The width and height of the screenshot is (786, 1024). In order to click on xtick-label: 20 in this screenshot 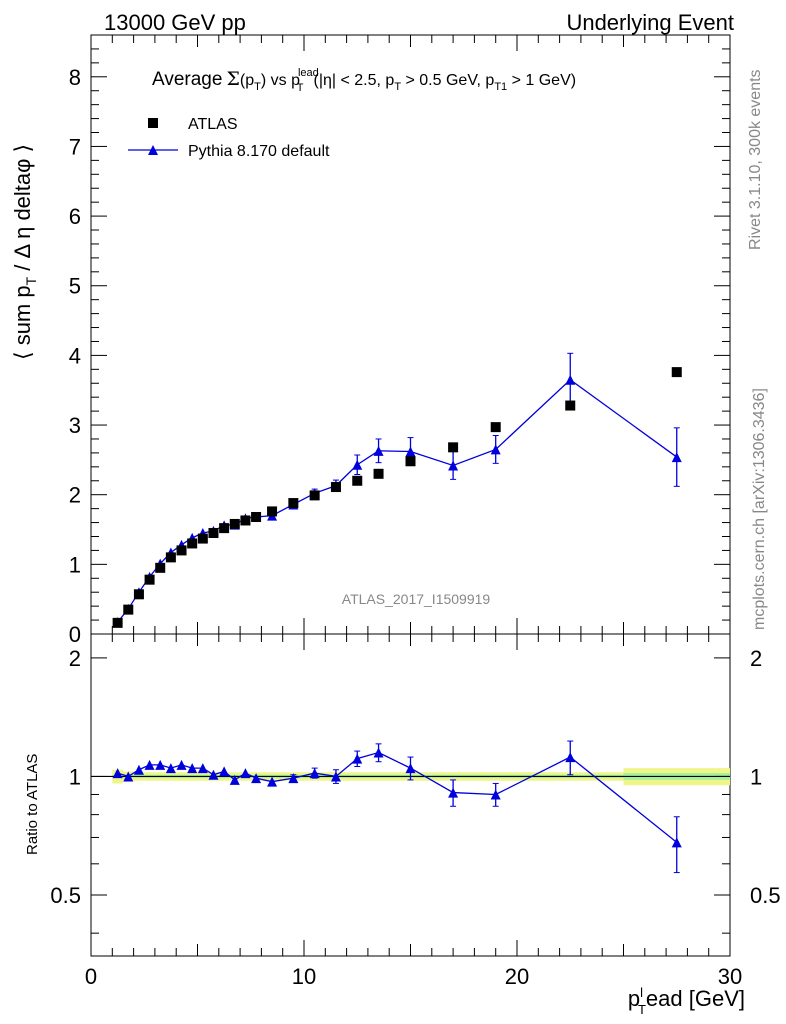, I will do `click(517, 976)`.